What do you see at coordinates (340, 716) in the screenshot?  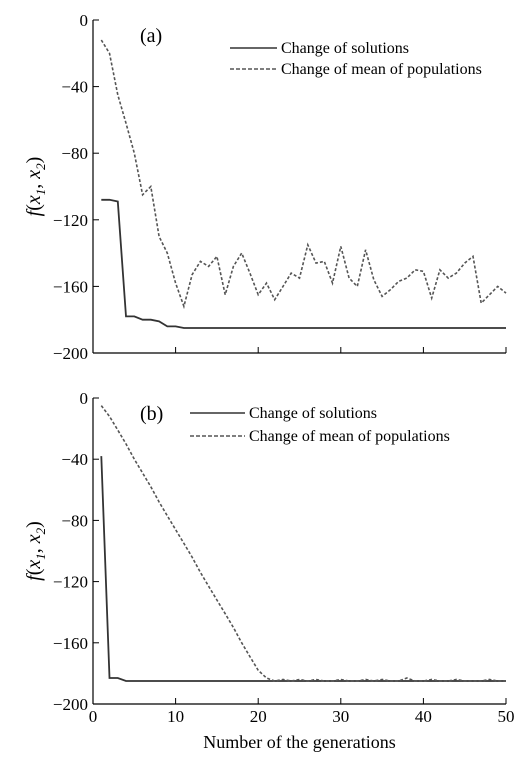 I see `x-tick-label: 30` at bounding box center [340, 716].